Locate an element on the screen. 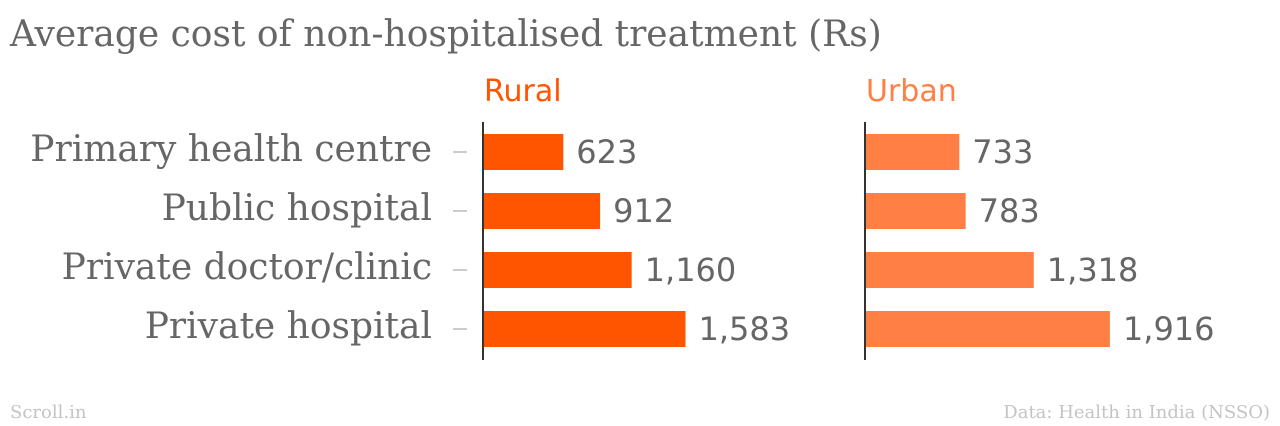 Image resolution: width=1280 pixels, height=426 pixels. category-label: Primary health centre is located at coordinates (231, 149).